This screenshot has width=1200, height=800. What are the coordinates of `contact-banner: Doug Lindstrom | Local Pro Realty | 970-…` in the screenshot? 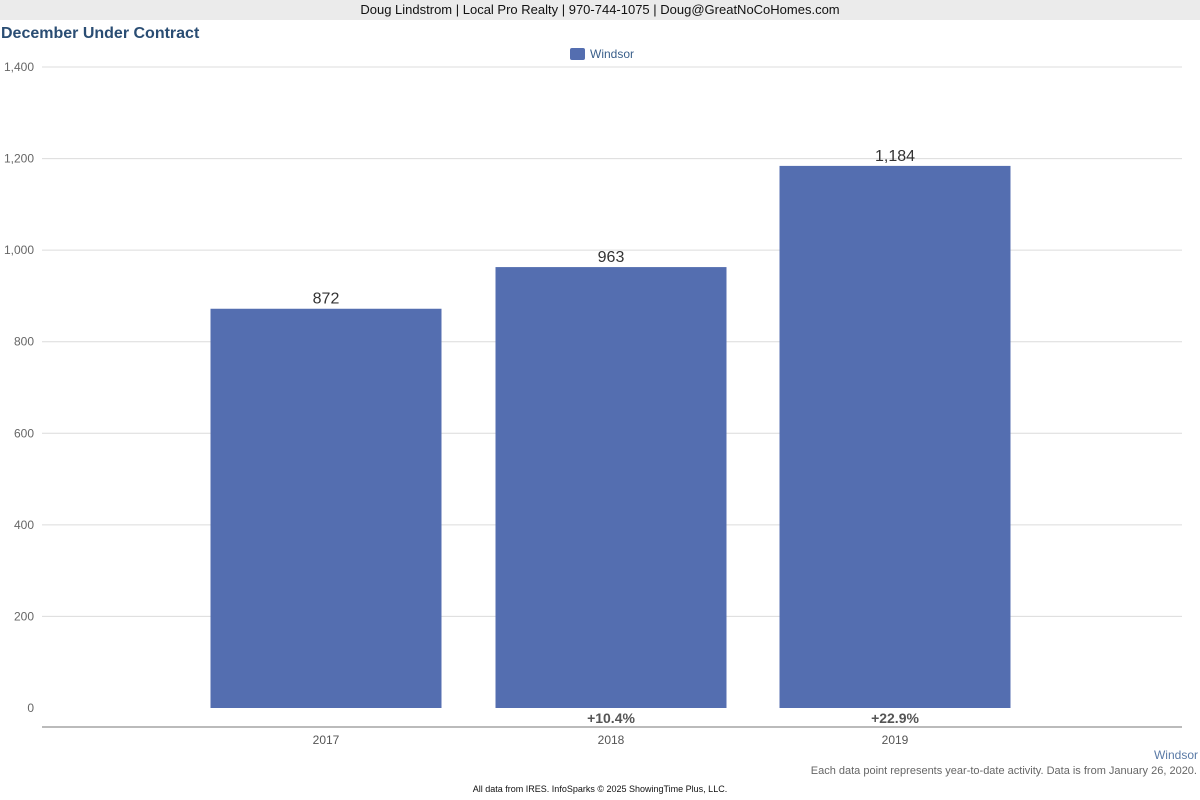 It's located at (600, 10).